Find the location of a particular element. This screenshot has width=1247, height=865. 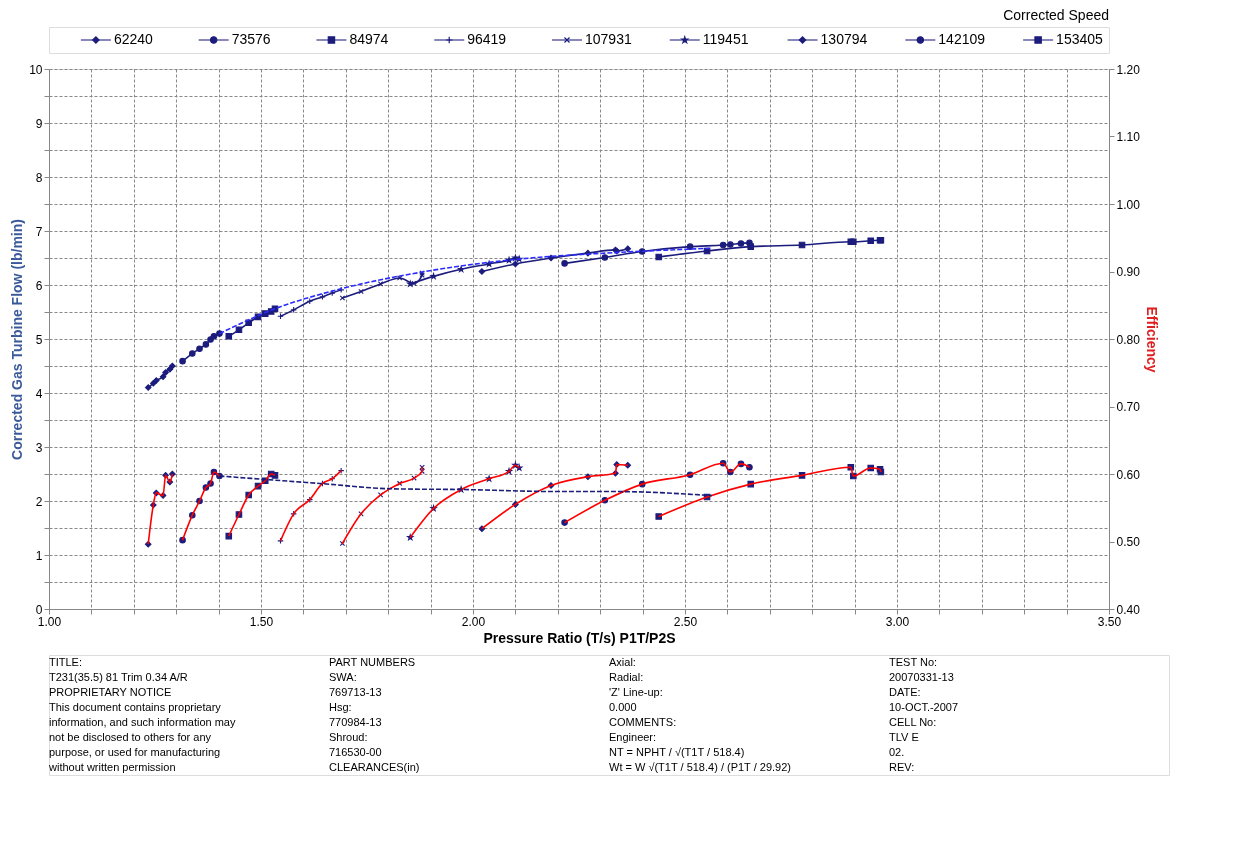

legend-label: 96419 is located at coordinates (487, 39).